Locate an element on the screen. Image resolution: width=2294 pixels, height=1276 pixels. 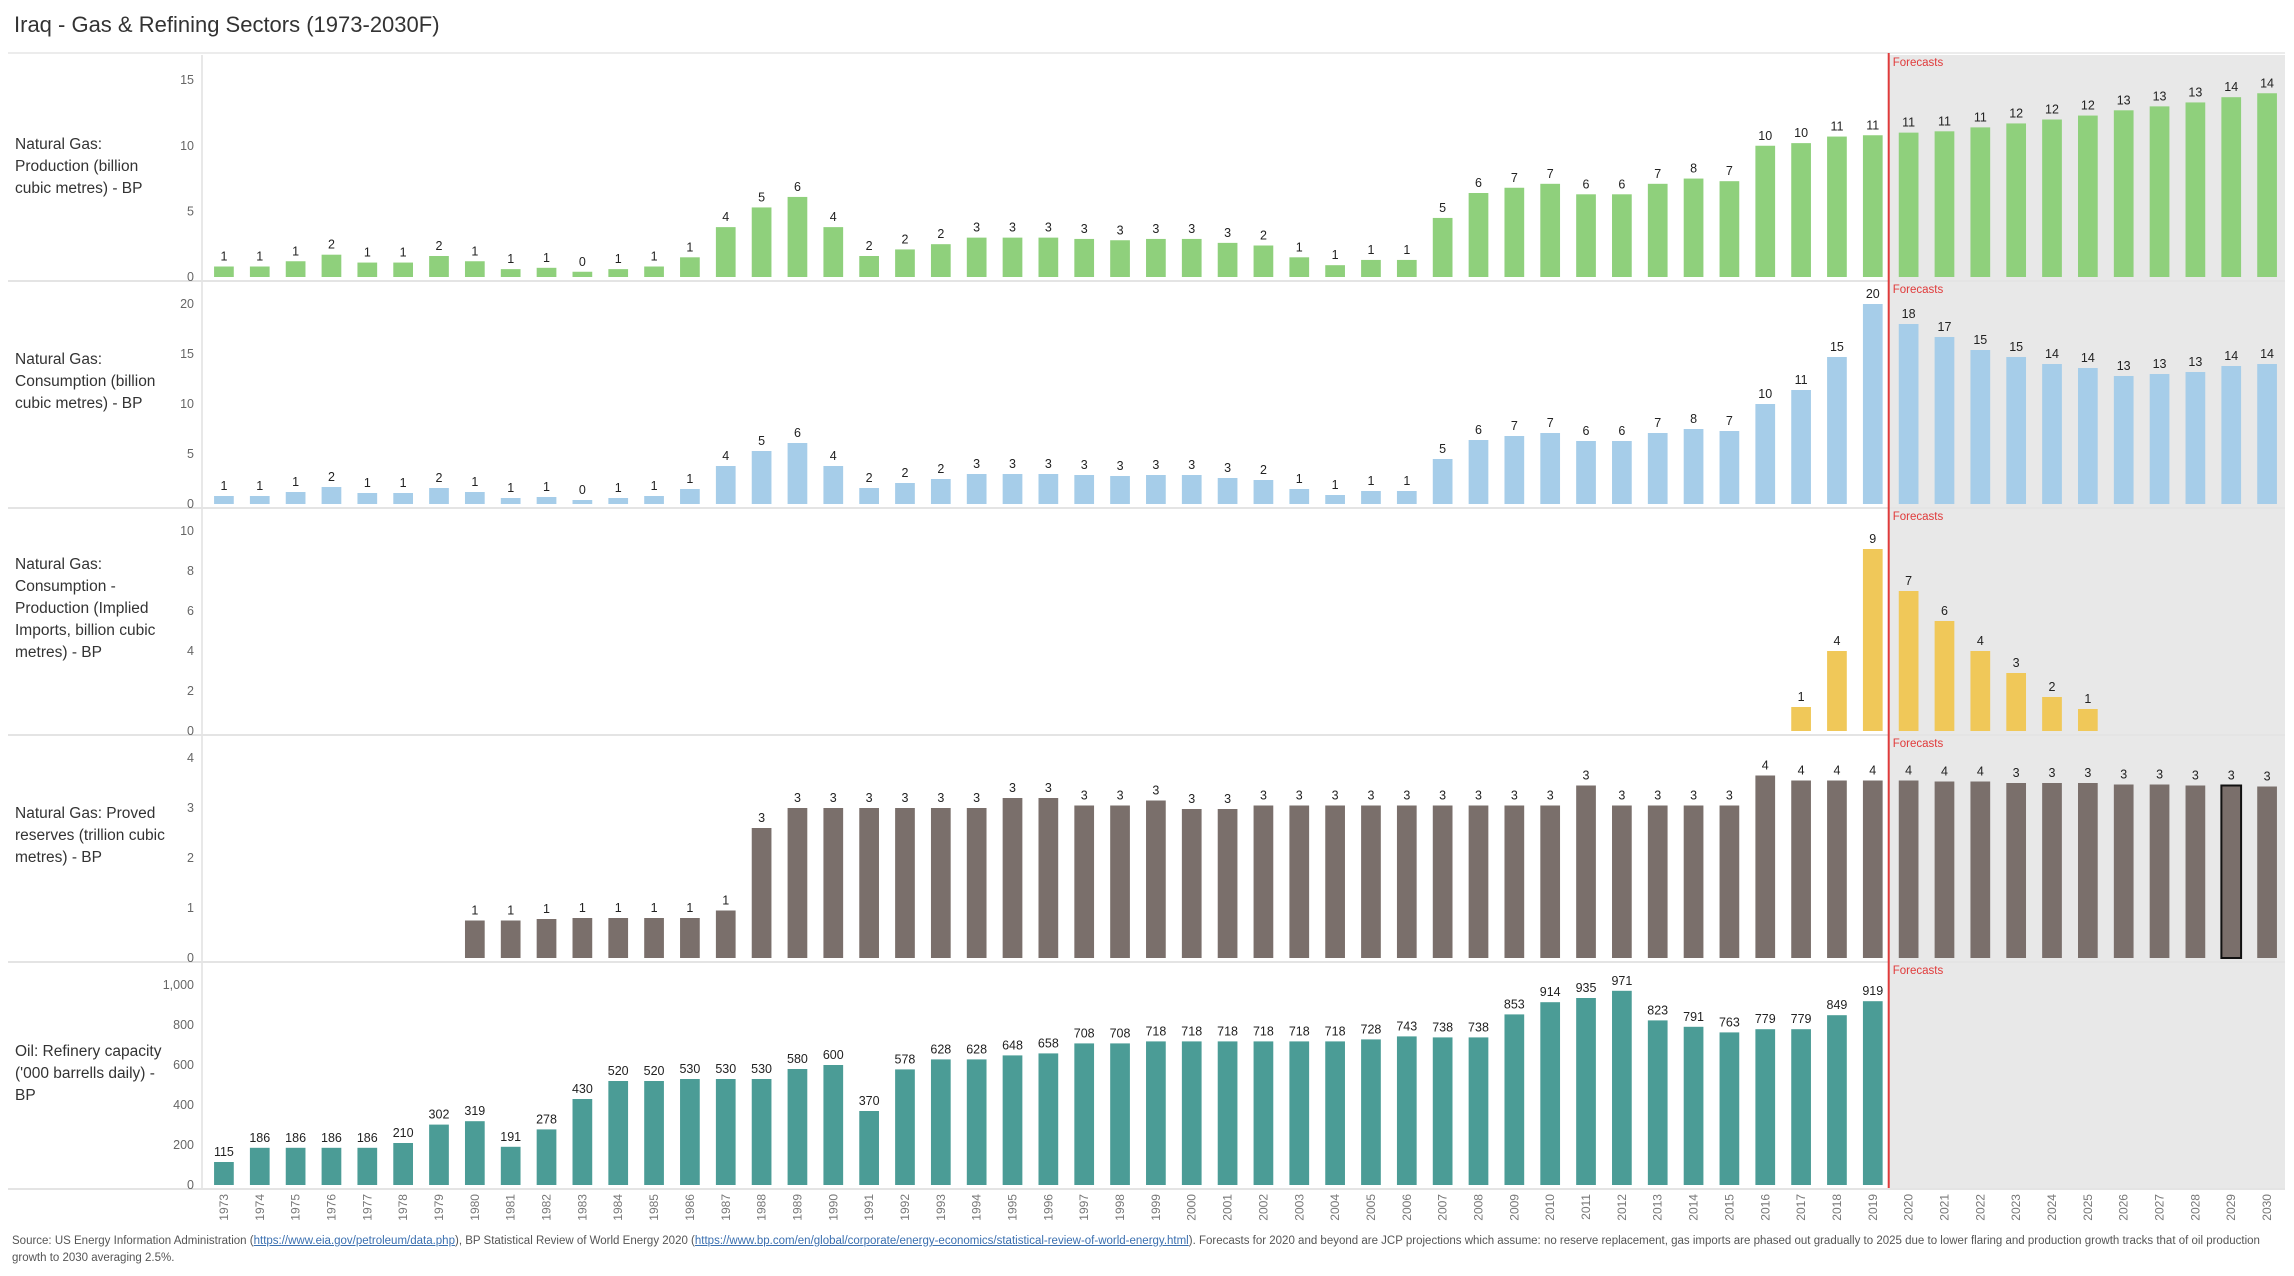
bar-reserves-2003 is located at coordinates (1299, 882).